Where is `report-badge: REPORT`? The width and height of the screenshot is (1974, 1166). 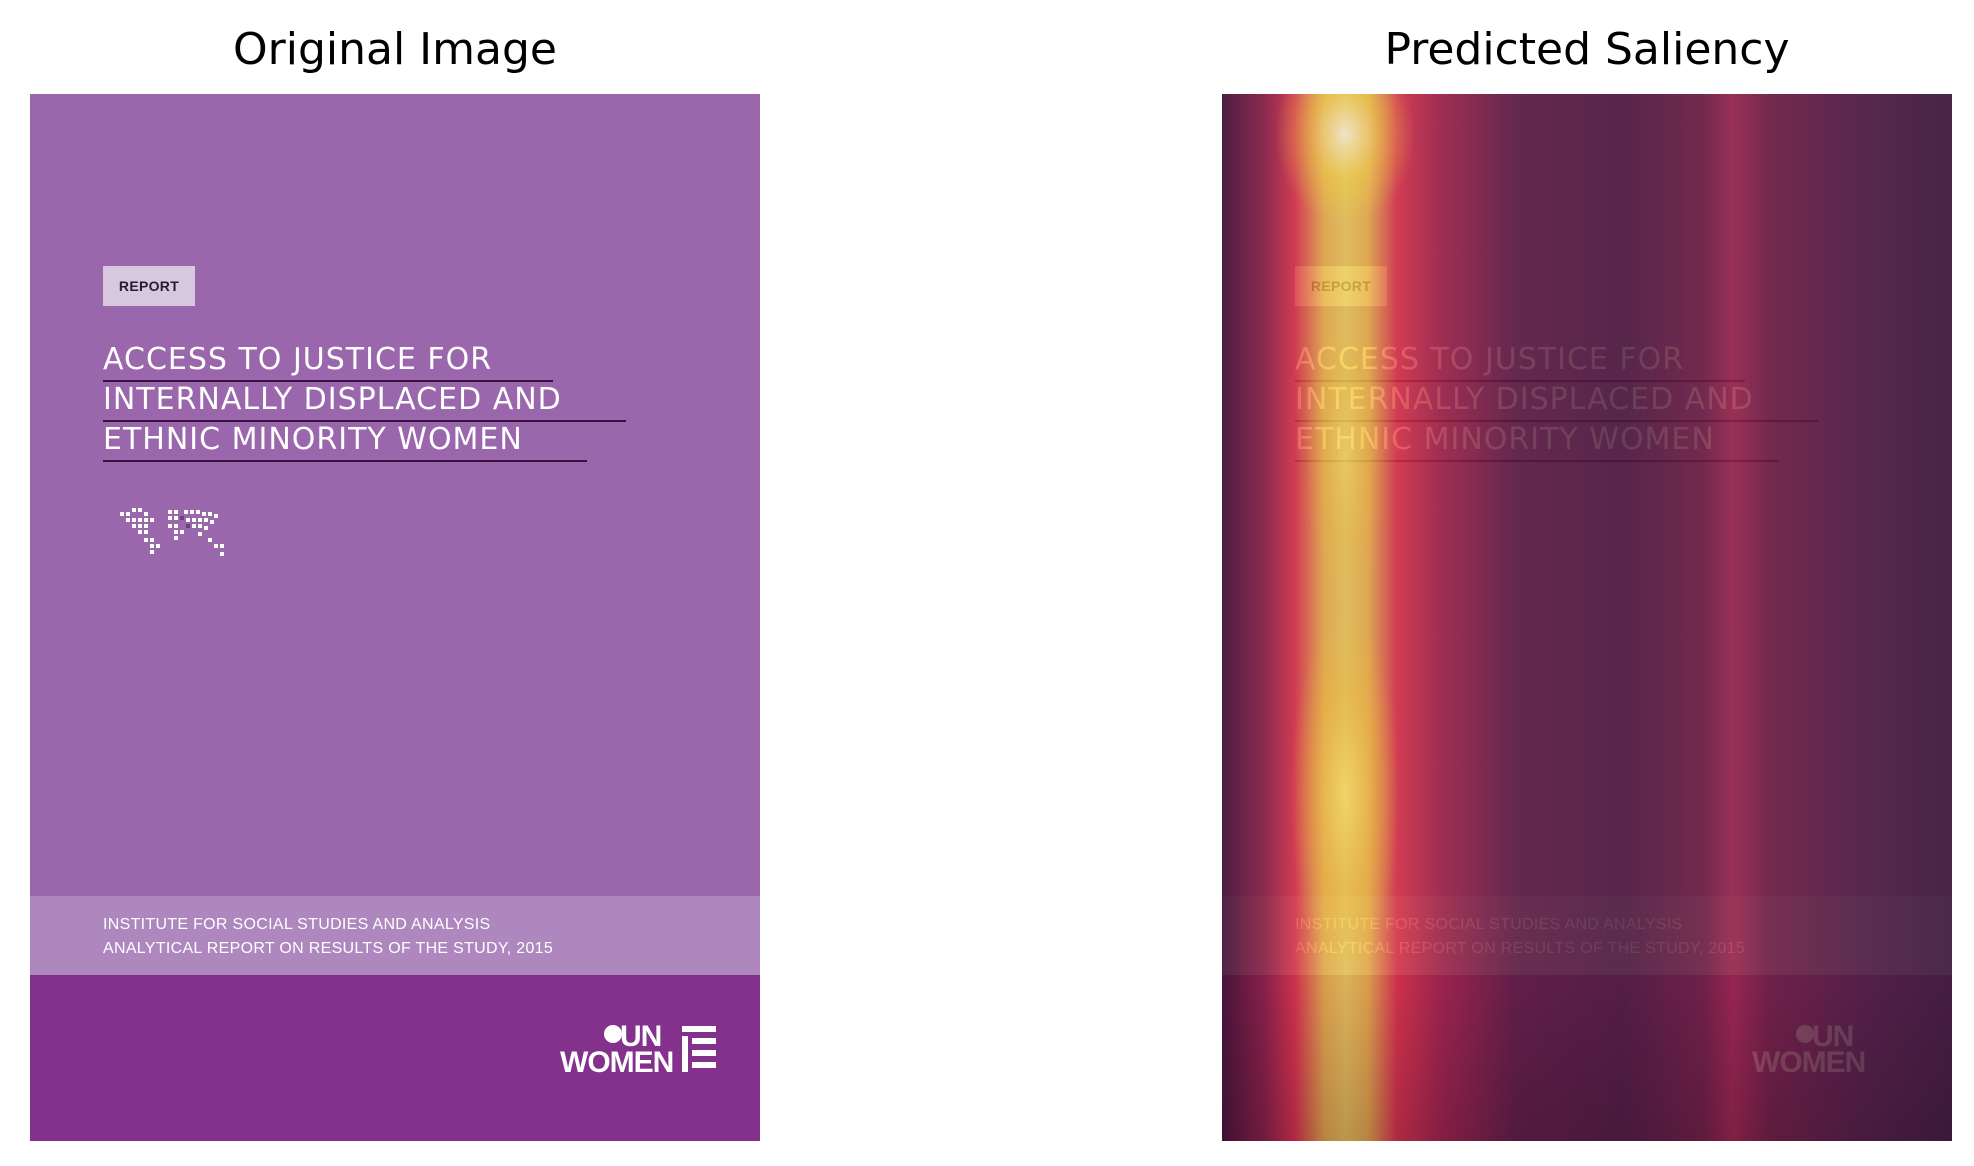 report-badge: REPORT is located at coordinates (149, 286).